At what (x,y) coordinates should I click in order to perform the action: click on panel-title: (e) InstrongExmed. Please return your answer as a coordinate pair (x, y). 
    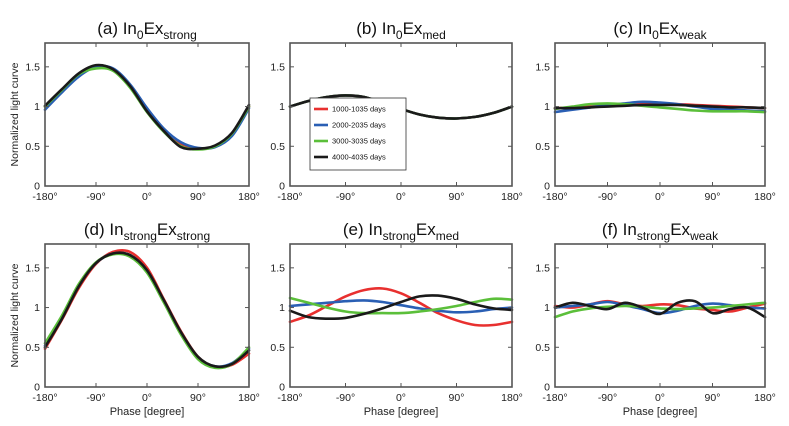
    Looking at the image, I should click on (401, 231).